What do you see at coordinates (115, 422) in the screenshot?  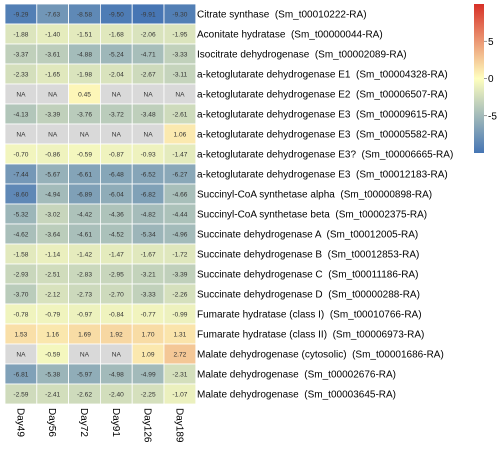 I see `column-label-day91: Day91` at bounding box center [115, 422].